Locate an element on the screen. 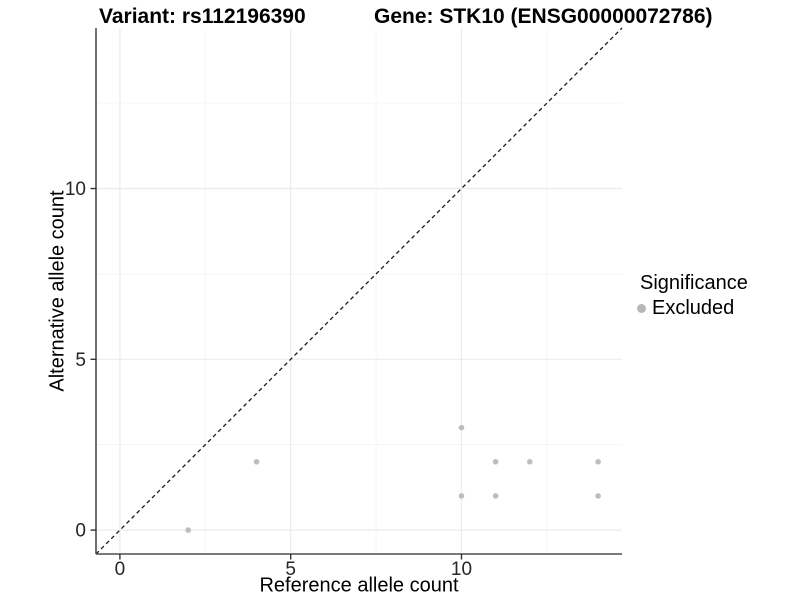 The image size is (800, 600). legend-point-icon is located at coordinates (641, 308).